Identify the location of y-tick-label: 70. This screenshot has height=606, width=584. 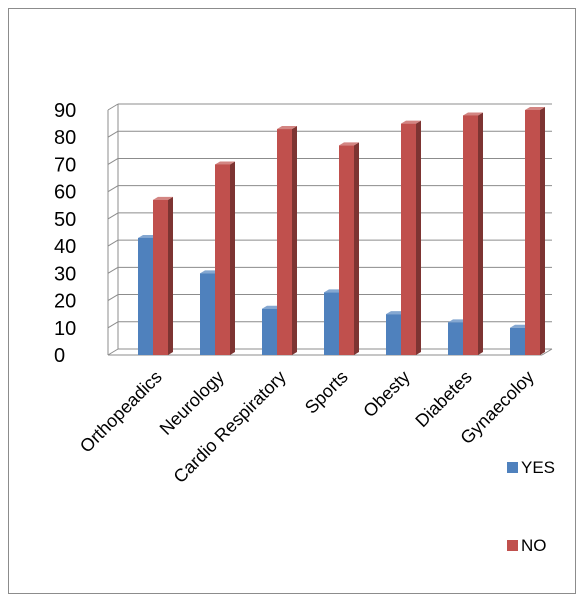
(65, 165).